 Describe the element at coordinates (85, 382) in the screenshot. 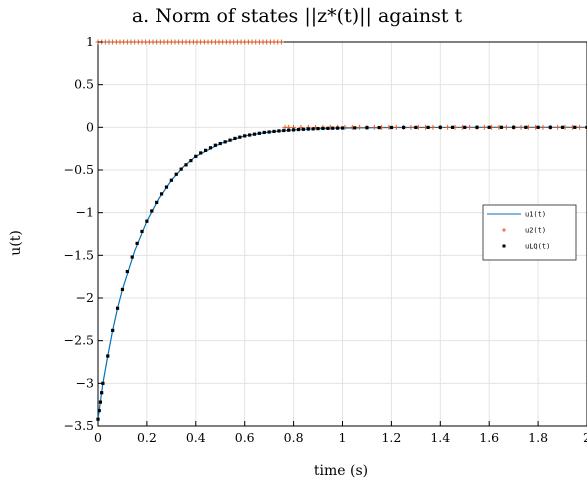

I see `y-tick-label: −3` at that location.